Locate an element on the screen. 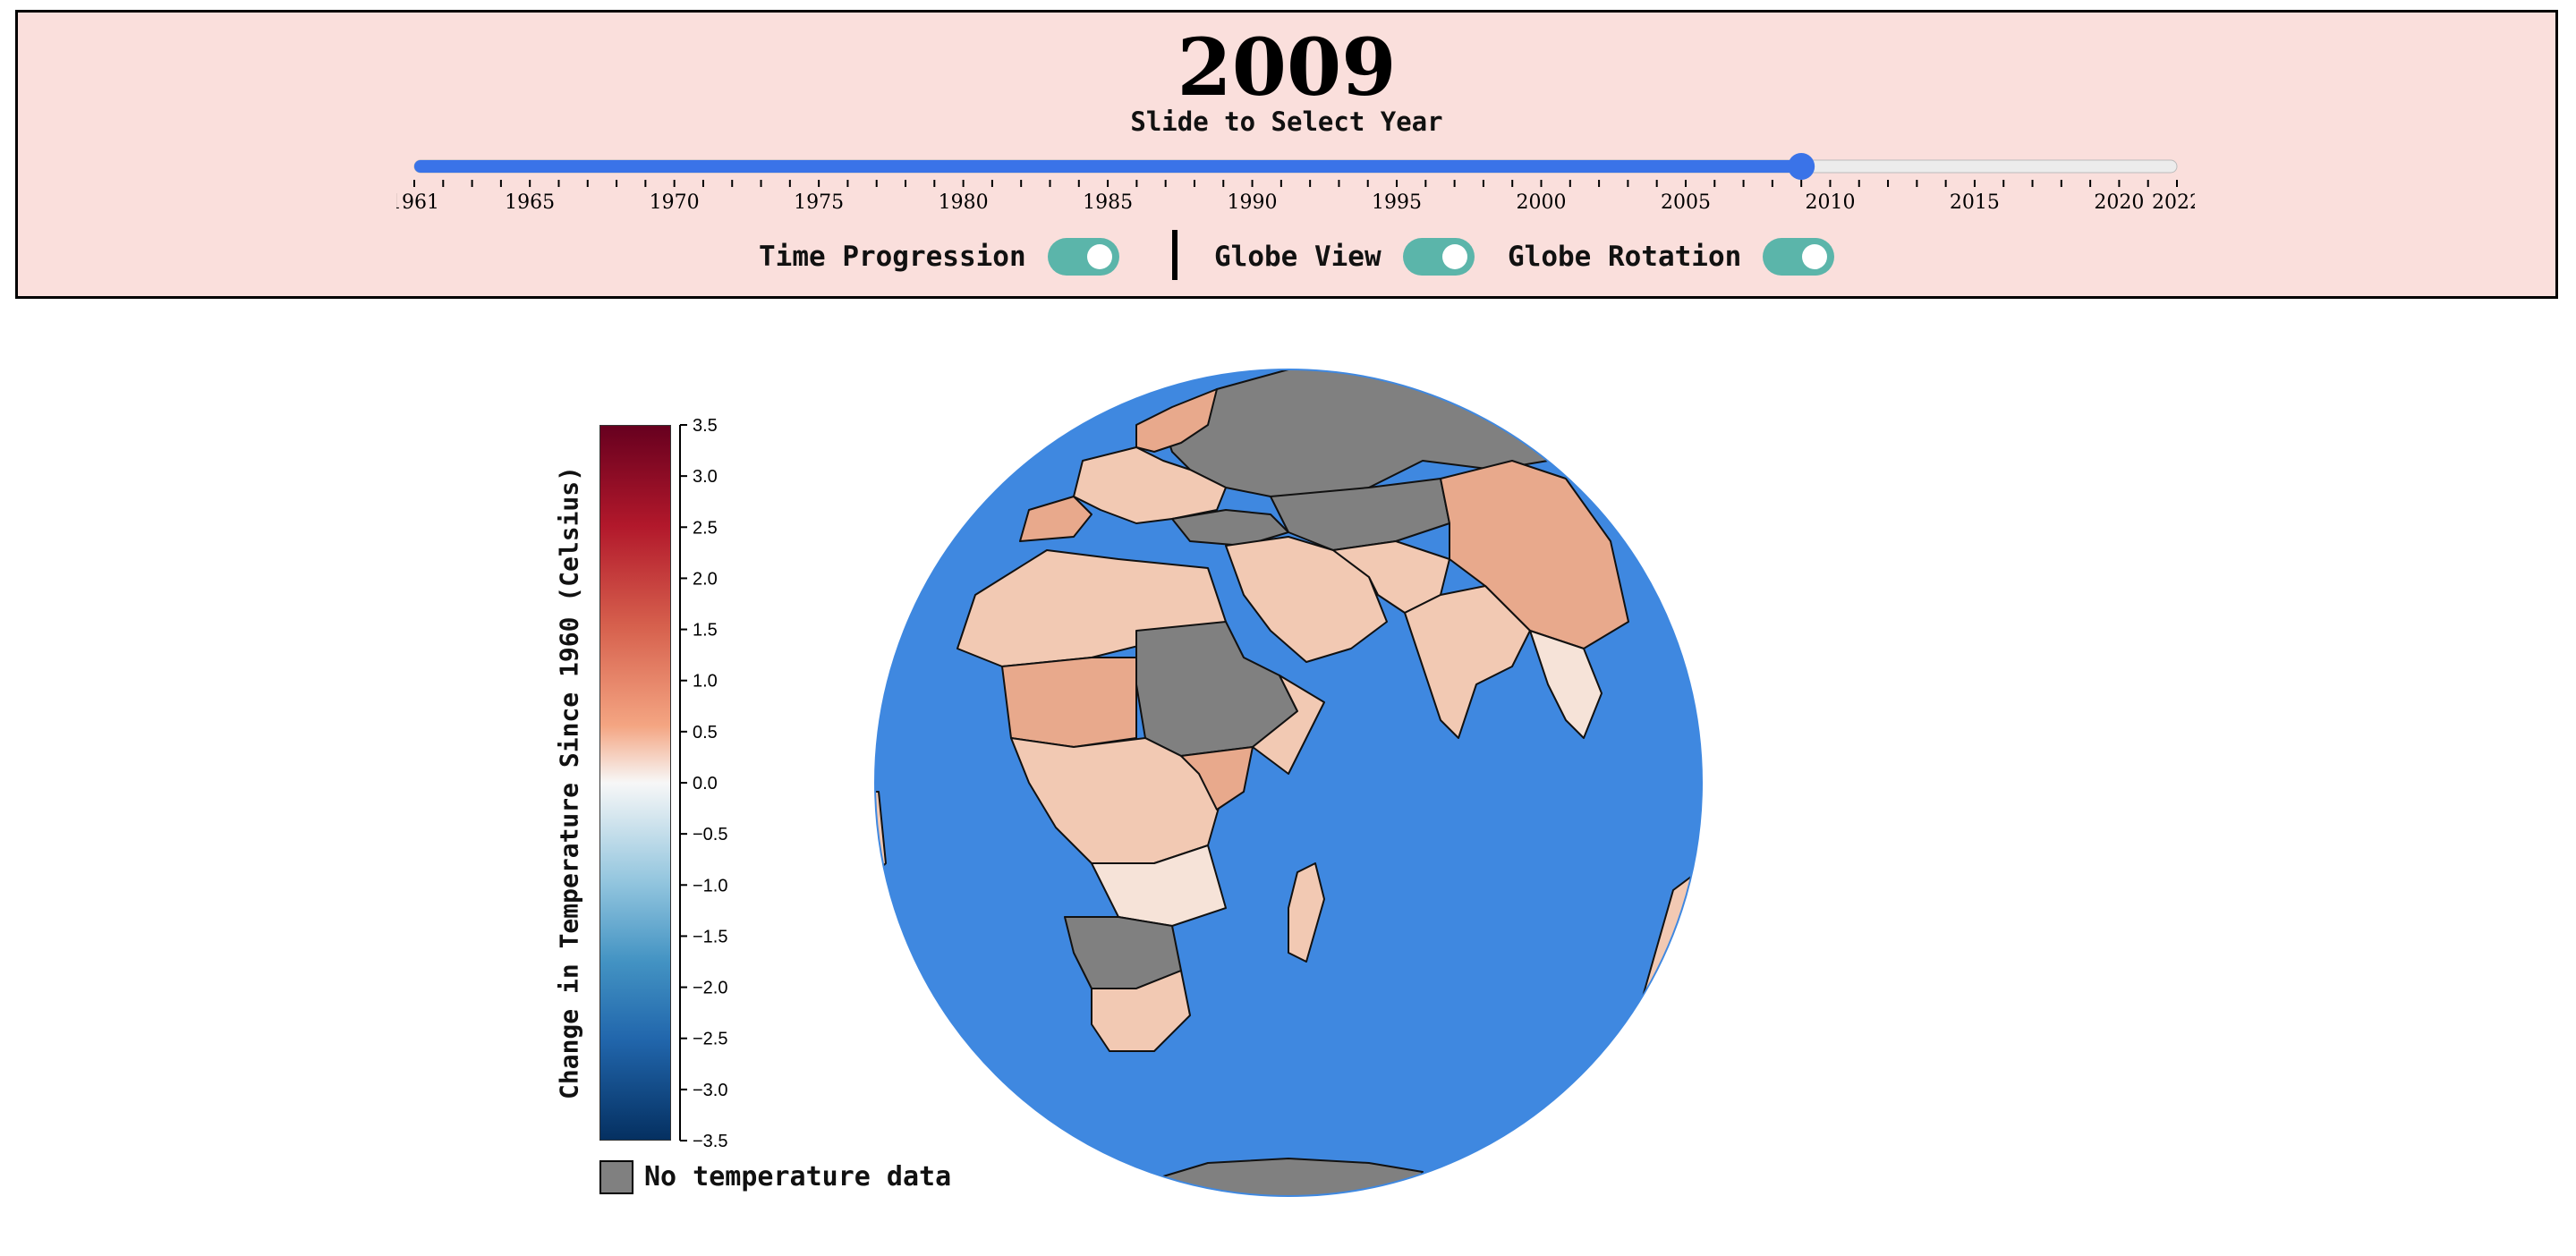 This screenshot has width=2576, height=1256. no-data-swatch is located at coordinates (616, 1177).